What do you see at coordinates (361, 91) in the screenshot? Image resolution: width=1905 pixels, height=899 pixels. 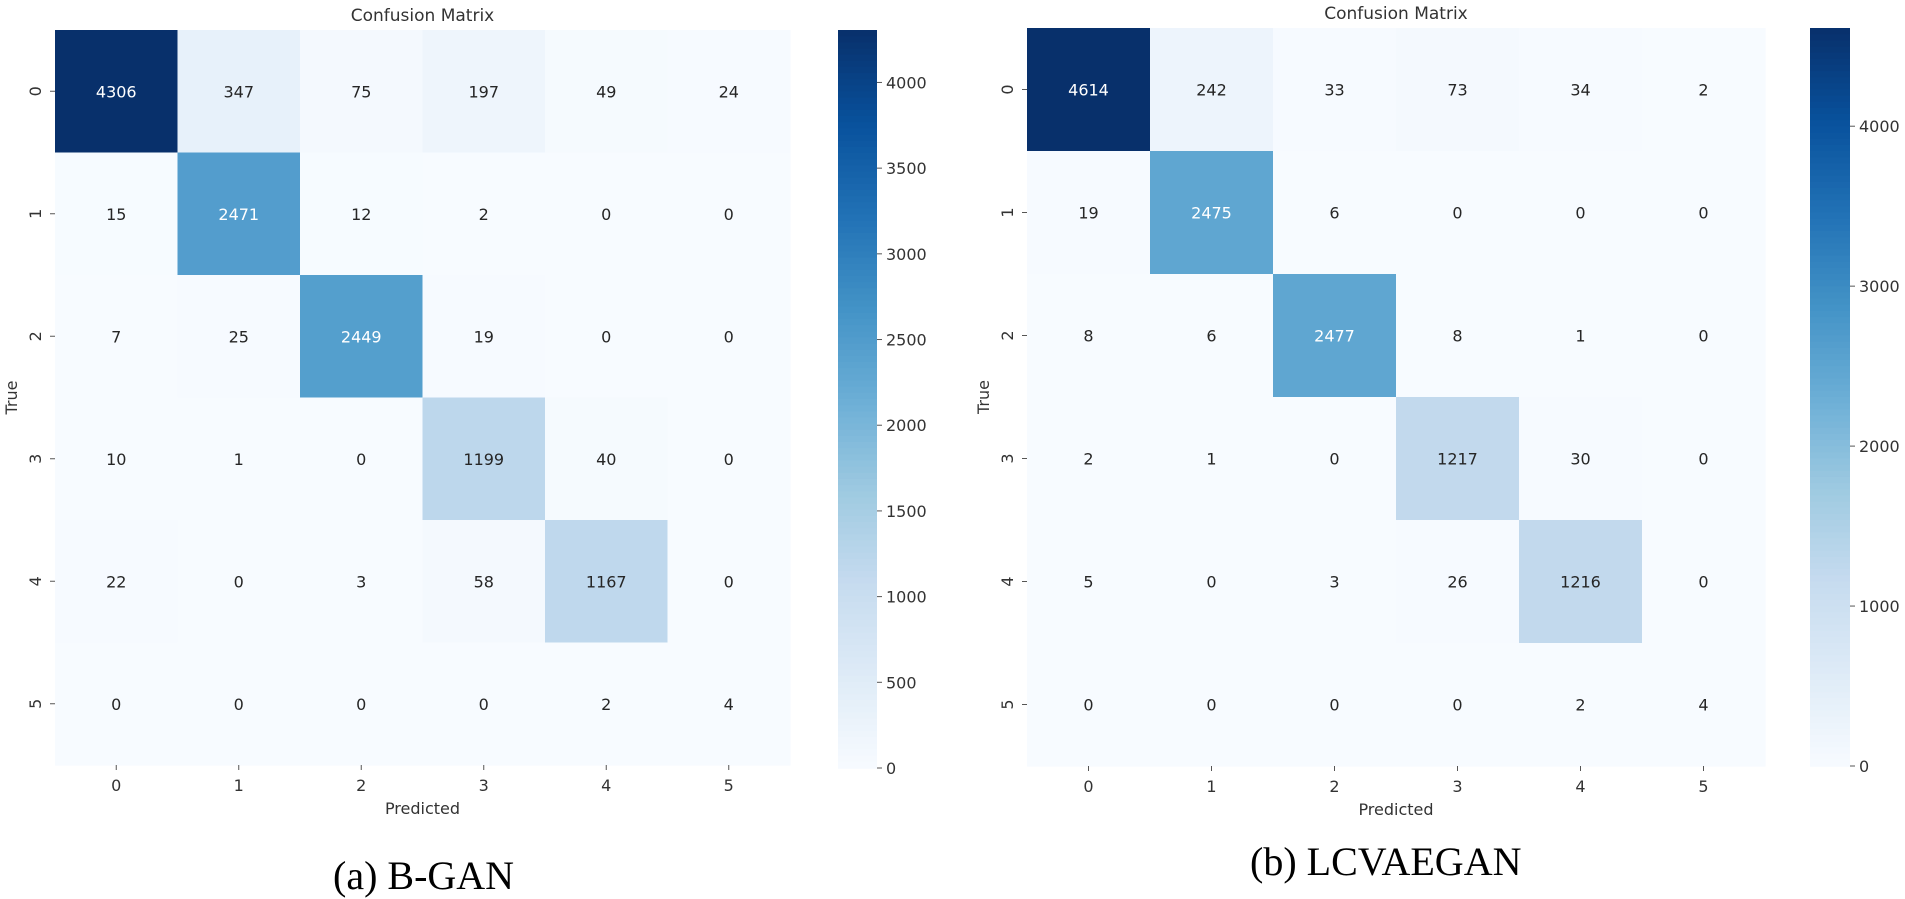 I see `cell-value: 75` at bounding box center [361, 91].